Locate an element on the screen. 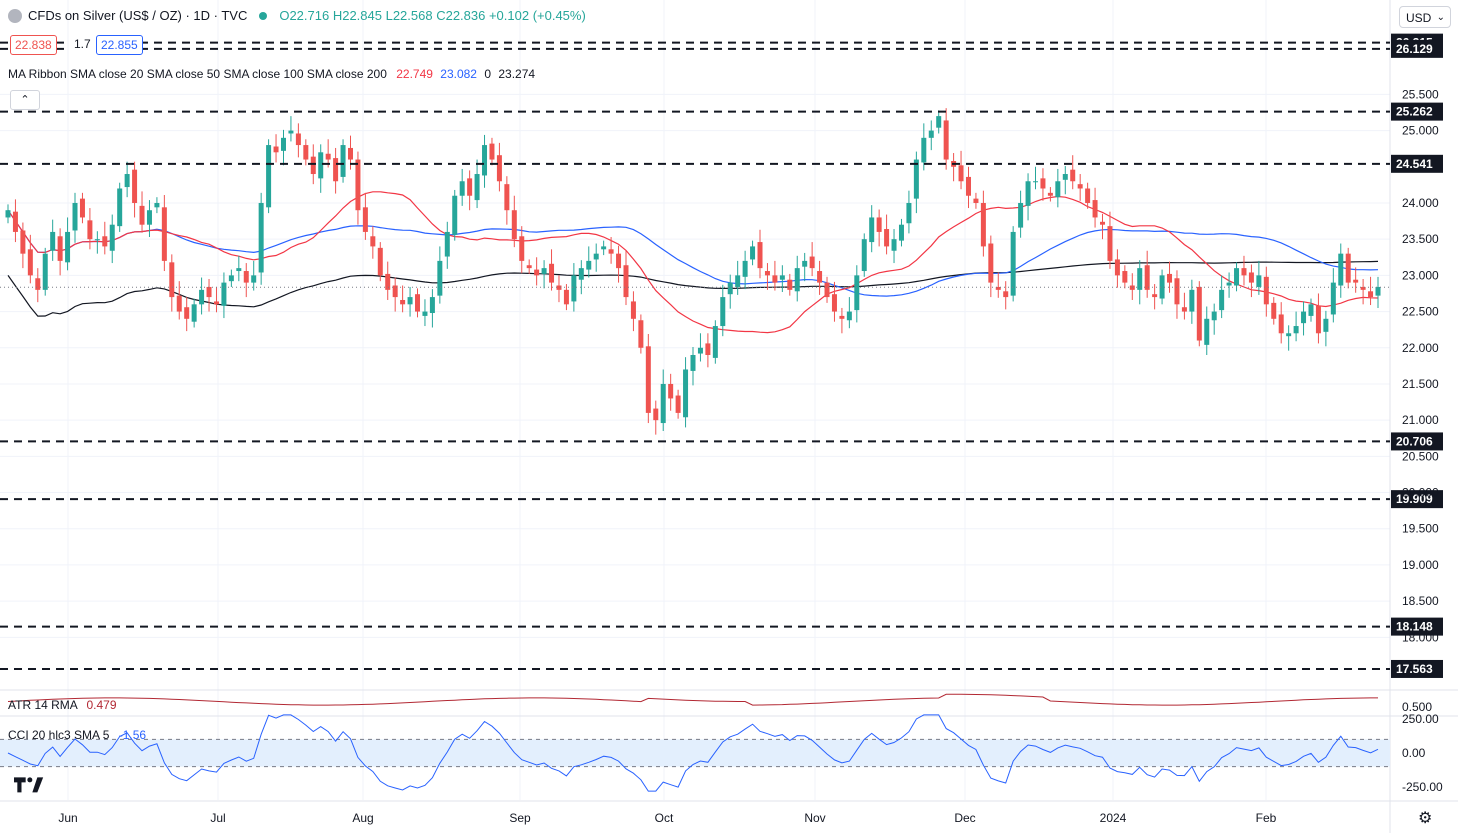 The image size is (1458, 833). sma100-value: 0 is located at coordinates (487, 74).